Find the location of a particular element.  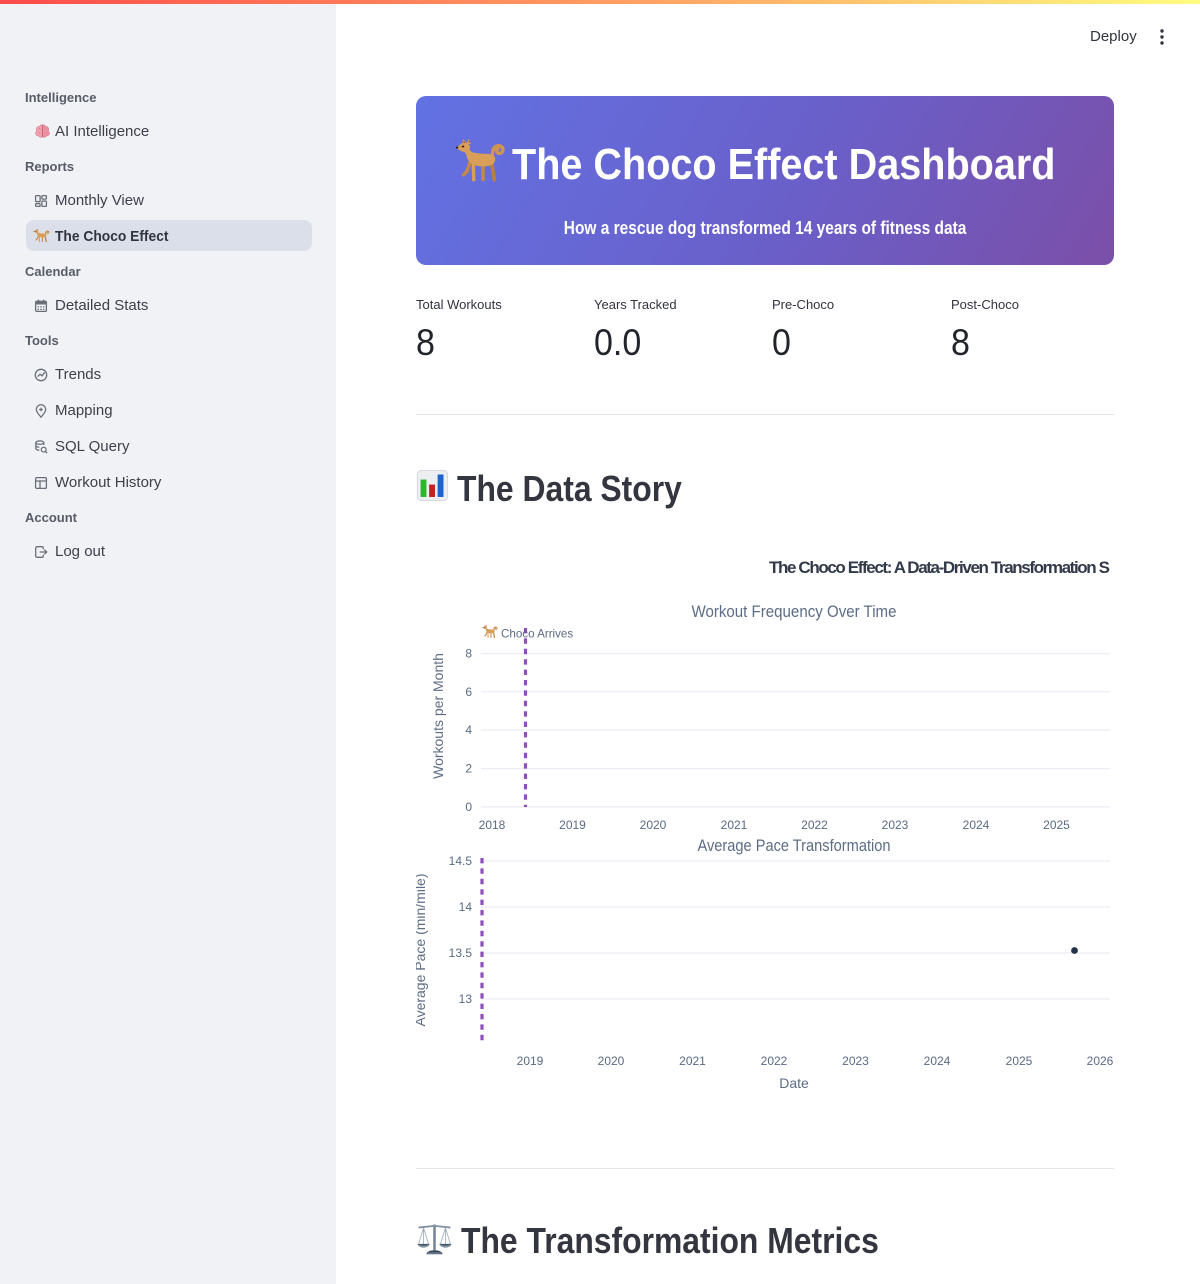

svg-text: 6 is located at coordinates (468, 692).